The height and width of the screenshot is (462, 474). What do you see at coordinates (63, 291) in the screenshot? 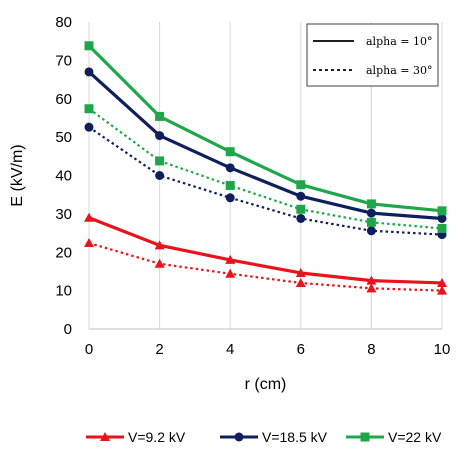
I see `y-tick-label: 10` at bounding box center [63, 291].